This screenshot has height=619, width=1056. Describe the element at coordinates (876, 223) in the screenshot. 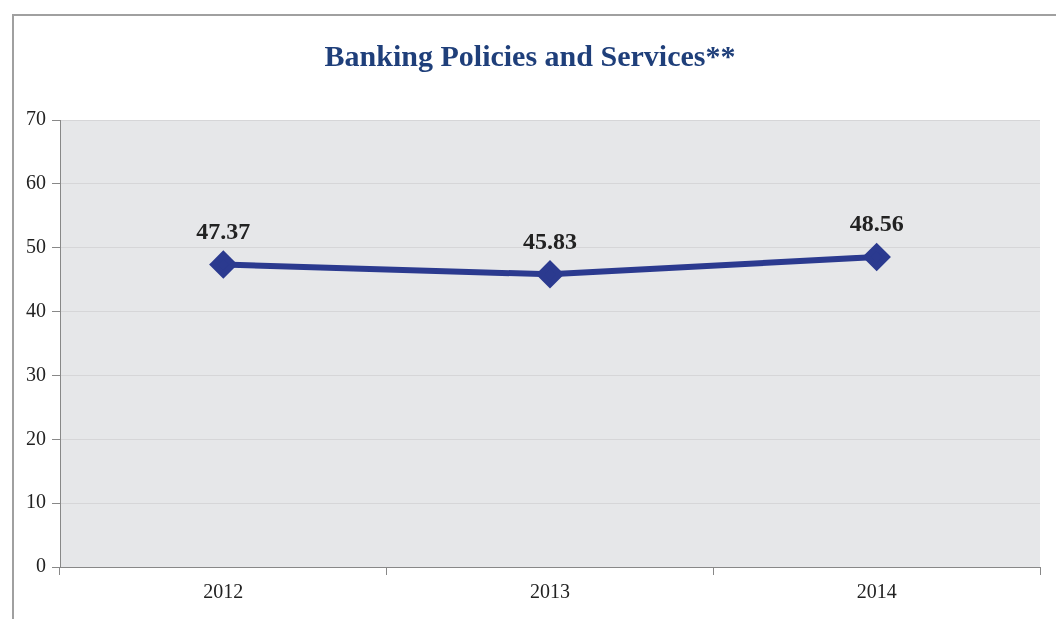

I see `data-label: 48.56` at that location.